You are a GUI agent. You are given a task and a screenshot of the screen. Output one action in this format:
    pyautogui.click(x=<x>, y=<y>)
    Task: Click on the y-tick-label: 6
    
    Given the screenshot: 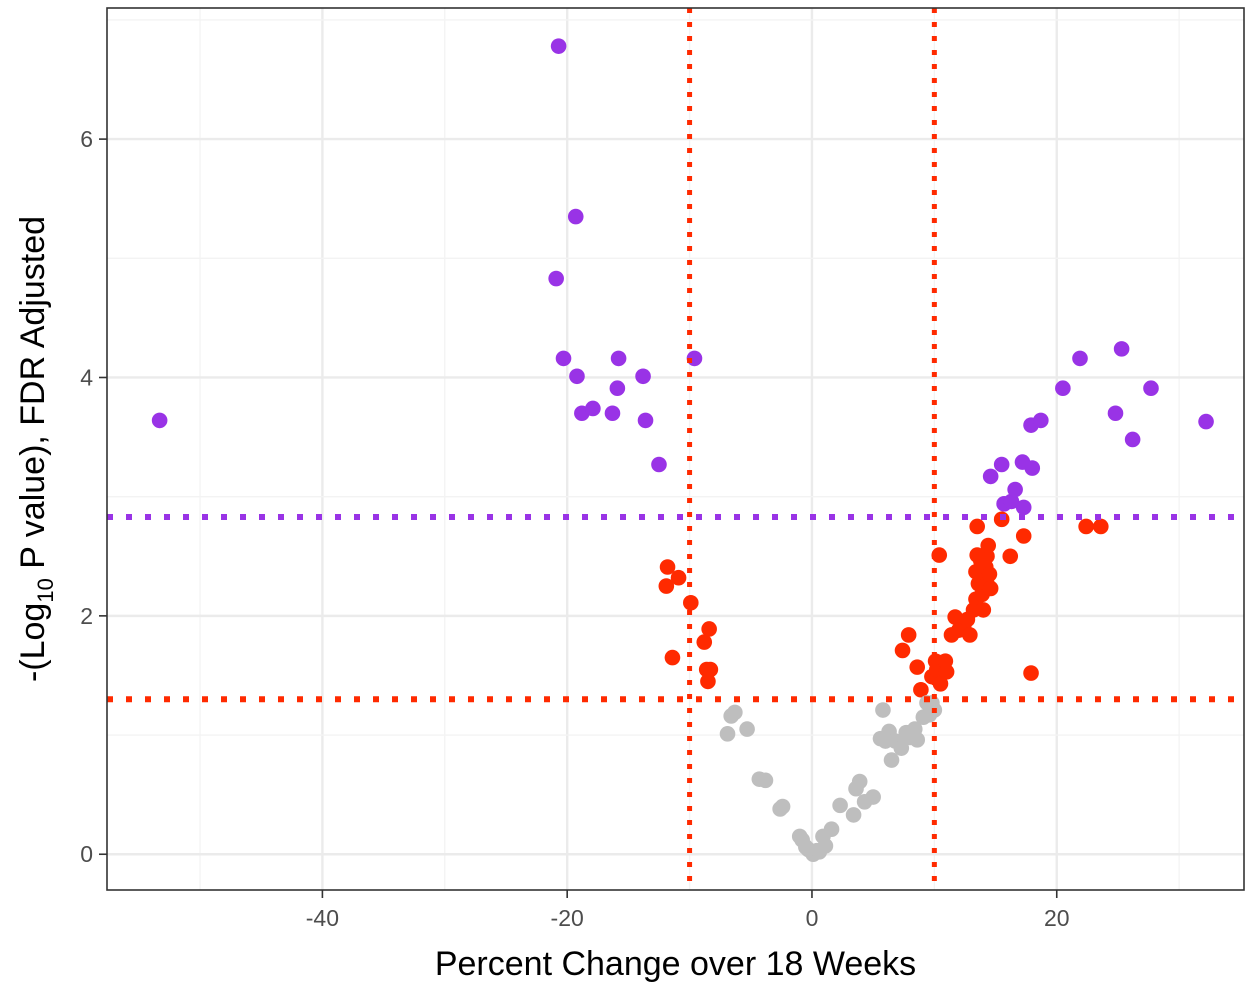 What is the action you would take?
    pyautogui.click(x=86, y=139)
    